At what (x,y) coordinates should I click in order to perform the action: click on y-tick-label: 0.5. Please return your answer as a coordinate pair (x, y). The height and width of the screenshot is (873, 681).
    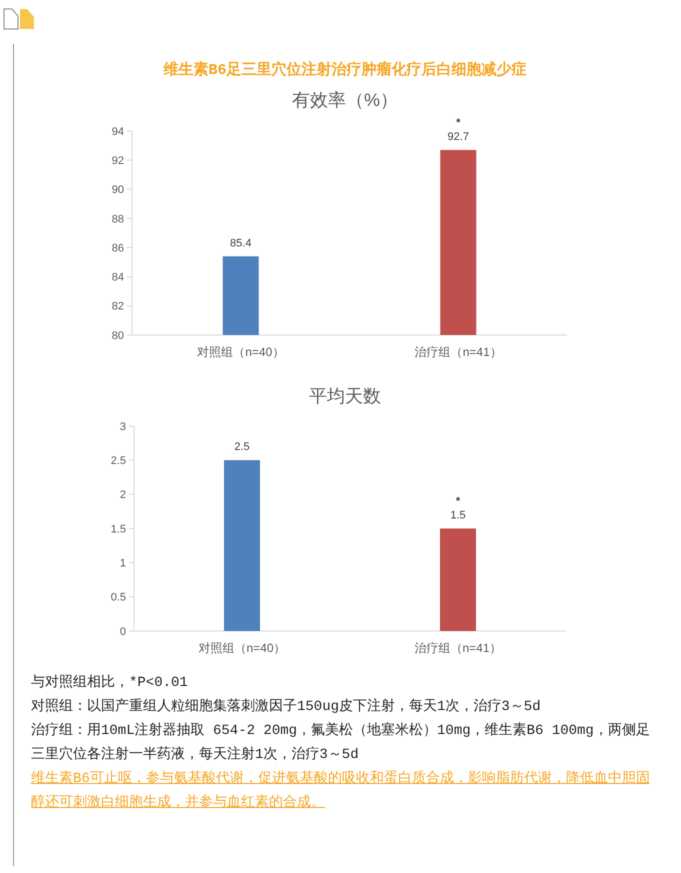
    Looking at the image, I should click on (118, 598).